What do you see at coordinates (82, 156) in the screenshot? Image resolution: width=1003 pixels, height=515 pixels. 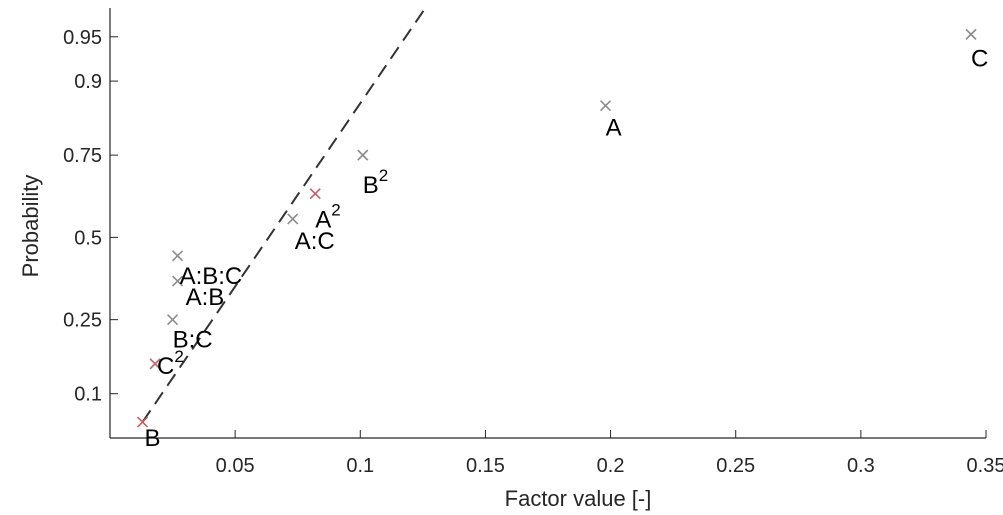 I see `y-tick-label: 0.75` at bounding box center [82, 156].